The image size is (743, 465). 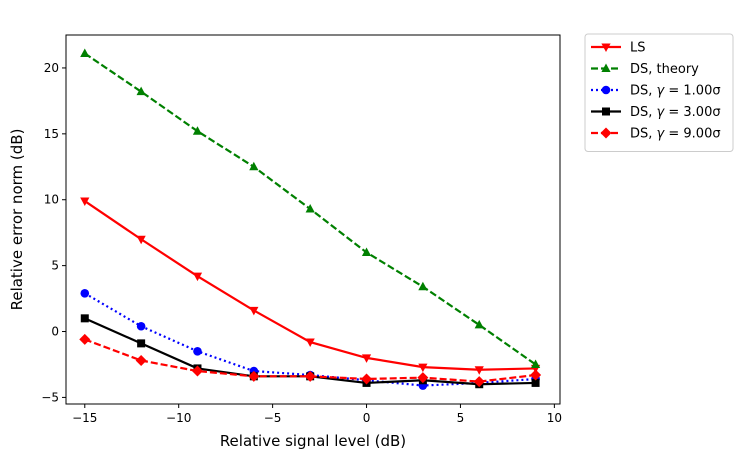 What do you see at coordinates (51, 134) in the screenshot?
I see `y-tick-label: 15` at bounding box center [51, 134].